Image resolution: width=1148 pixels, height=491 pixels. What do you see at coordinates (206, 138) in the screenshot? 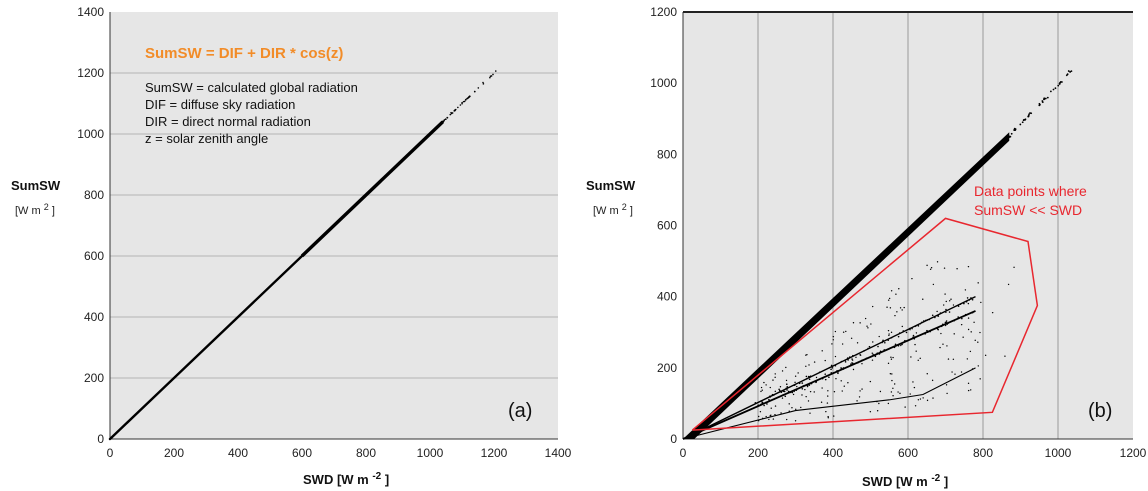
I see `panel-a-legend-line-4: z = solar zenith angle` at bounding box center [206, 138].